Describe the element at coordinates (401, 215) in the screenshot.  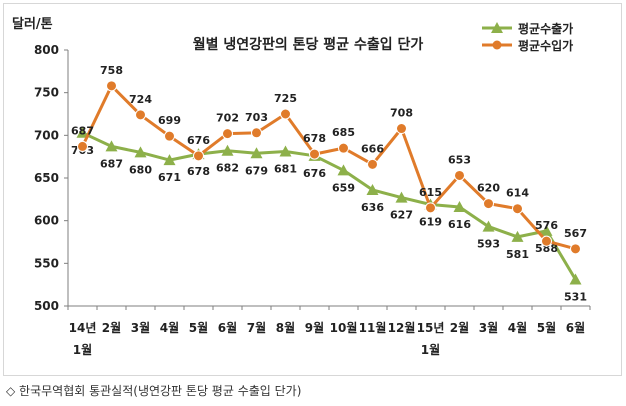
I see `data-label: 627` at that location.